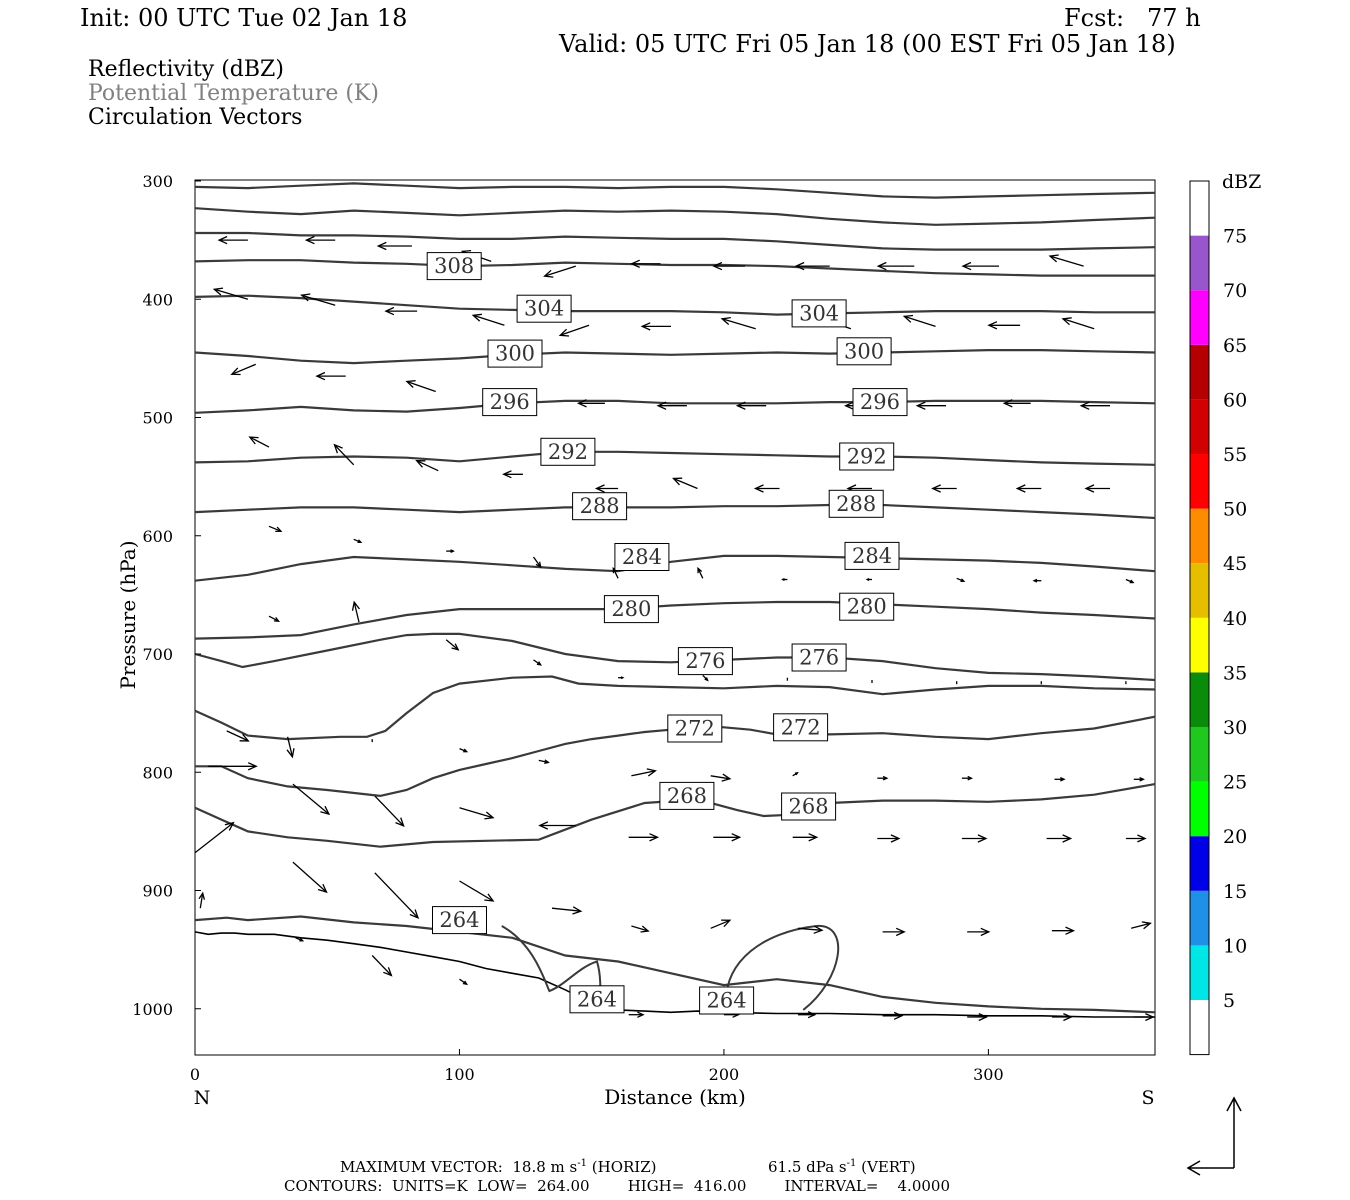 Image resolution: width=1350 pixels, height=1200 pixels. What do you see at coordinates (674, 974) in the screenshot?
I see `terrain-line` at bounding box center [674, 974].